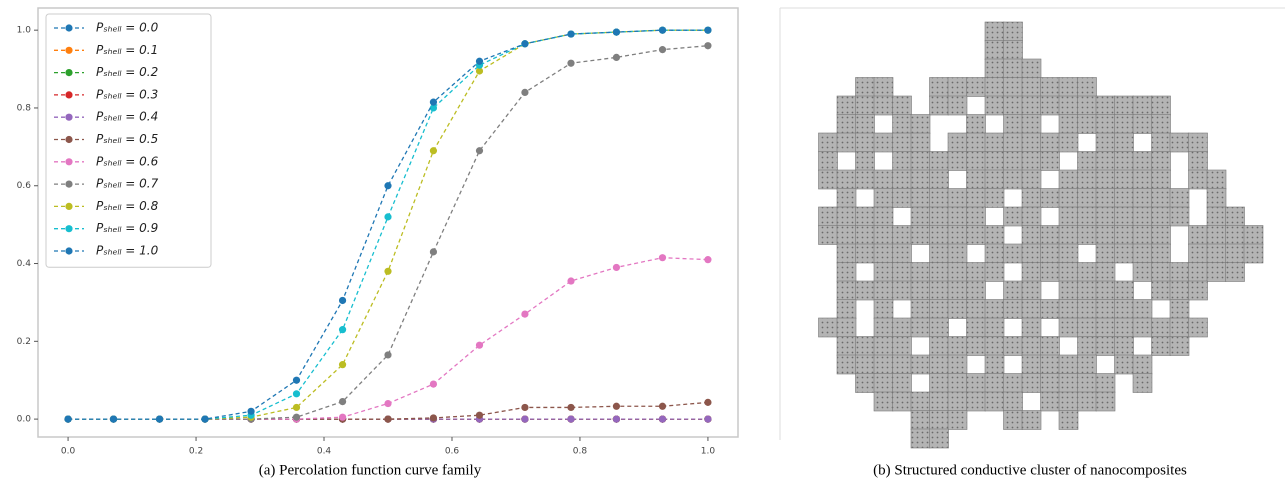 The width and height of the screenshot is (1285, 503). Describe the element at coordinates (127, 28) in the screenshot. I see `legend-label: Pₛₕₑₗₗ = 0.0` at that location.